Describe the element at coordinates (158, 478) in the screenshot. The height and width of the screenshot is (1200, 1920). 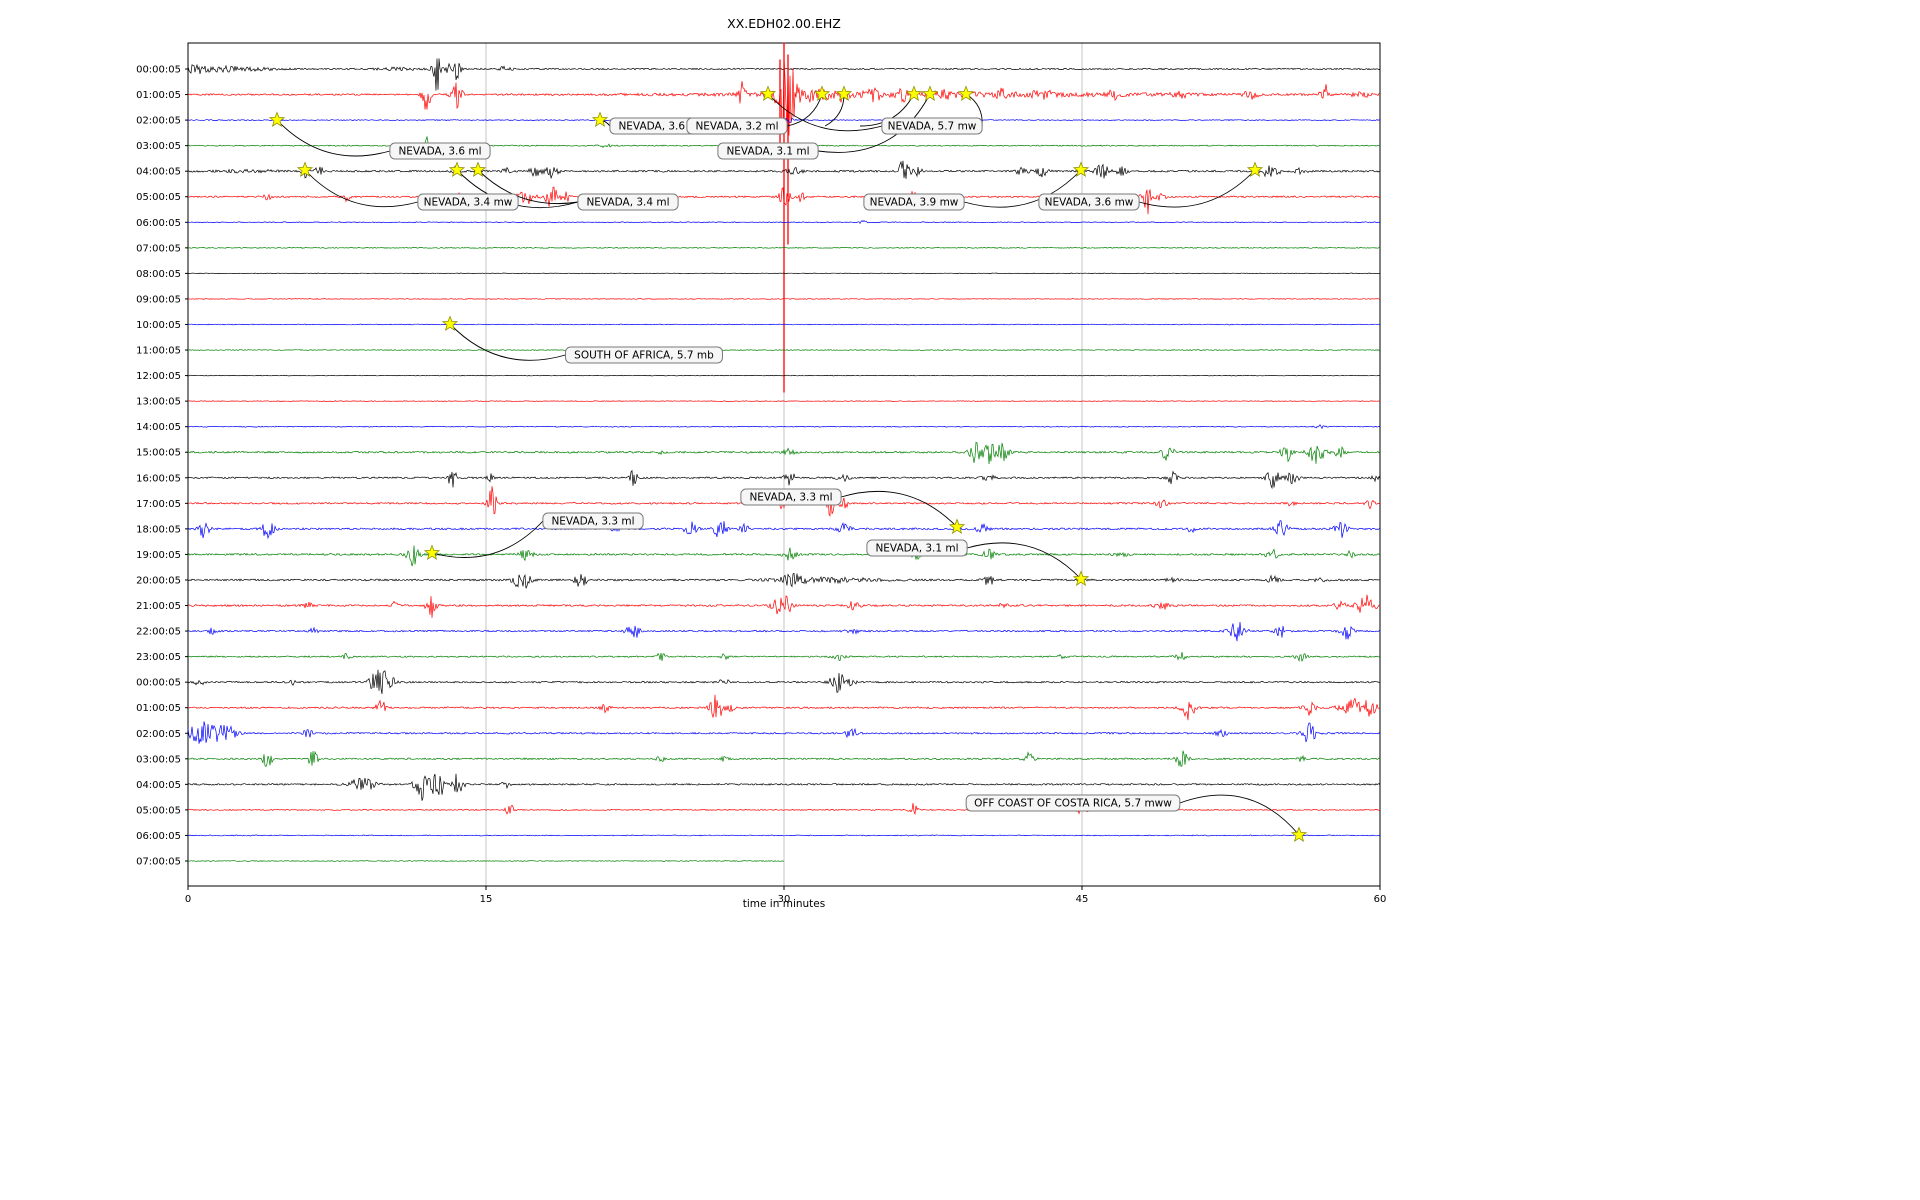
I see `row-label: 16:00:05` at that location.